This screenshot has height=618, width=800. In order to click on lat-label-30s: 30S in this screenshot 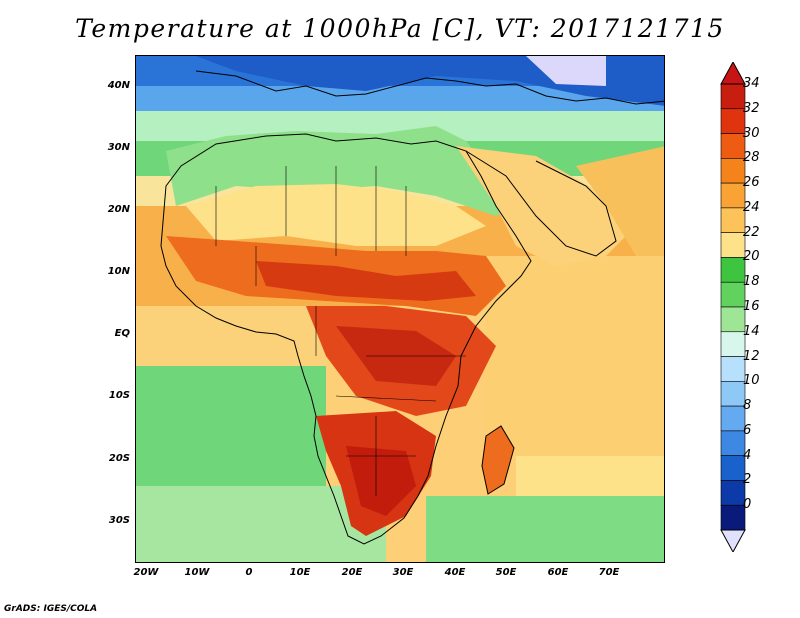, I will do `click(119, 520)`.